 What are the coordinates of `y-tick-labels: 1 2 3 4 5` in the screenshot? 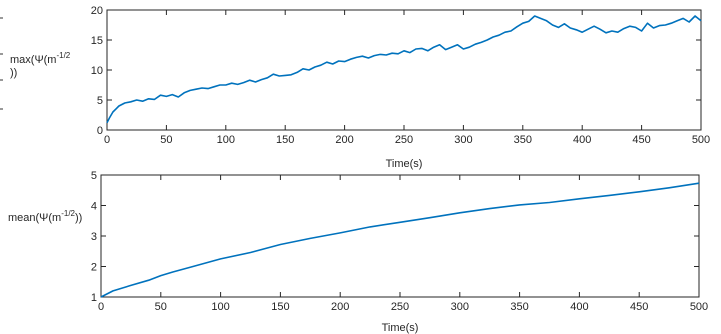 It's located at (94, 237).